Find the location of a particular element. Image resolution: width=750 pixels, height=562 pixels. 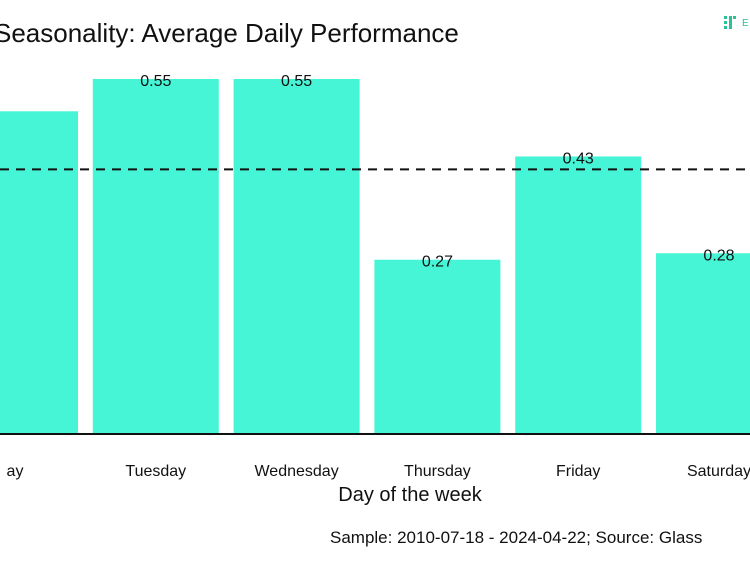

x-axis-label: Day of the week is located at coordinates (410, 495).